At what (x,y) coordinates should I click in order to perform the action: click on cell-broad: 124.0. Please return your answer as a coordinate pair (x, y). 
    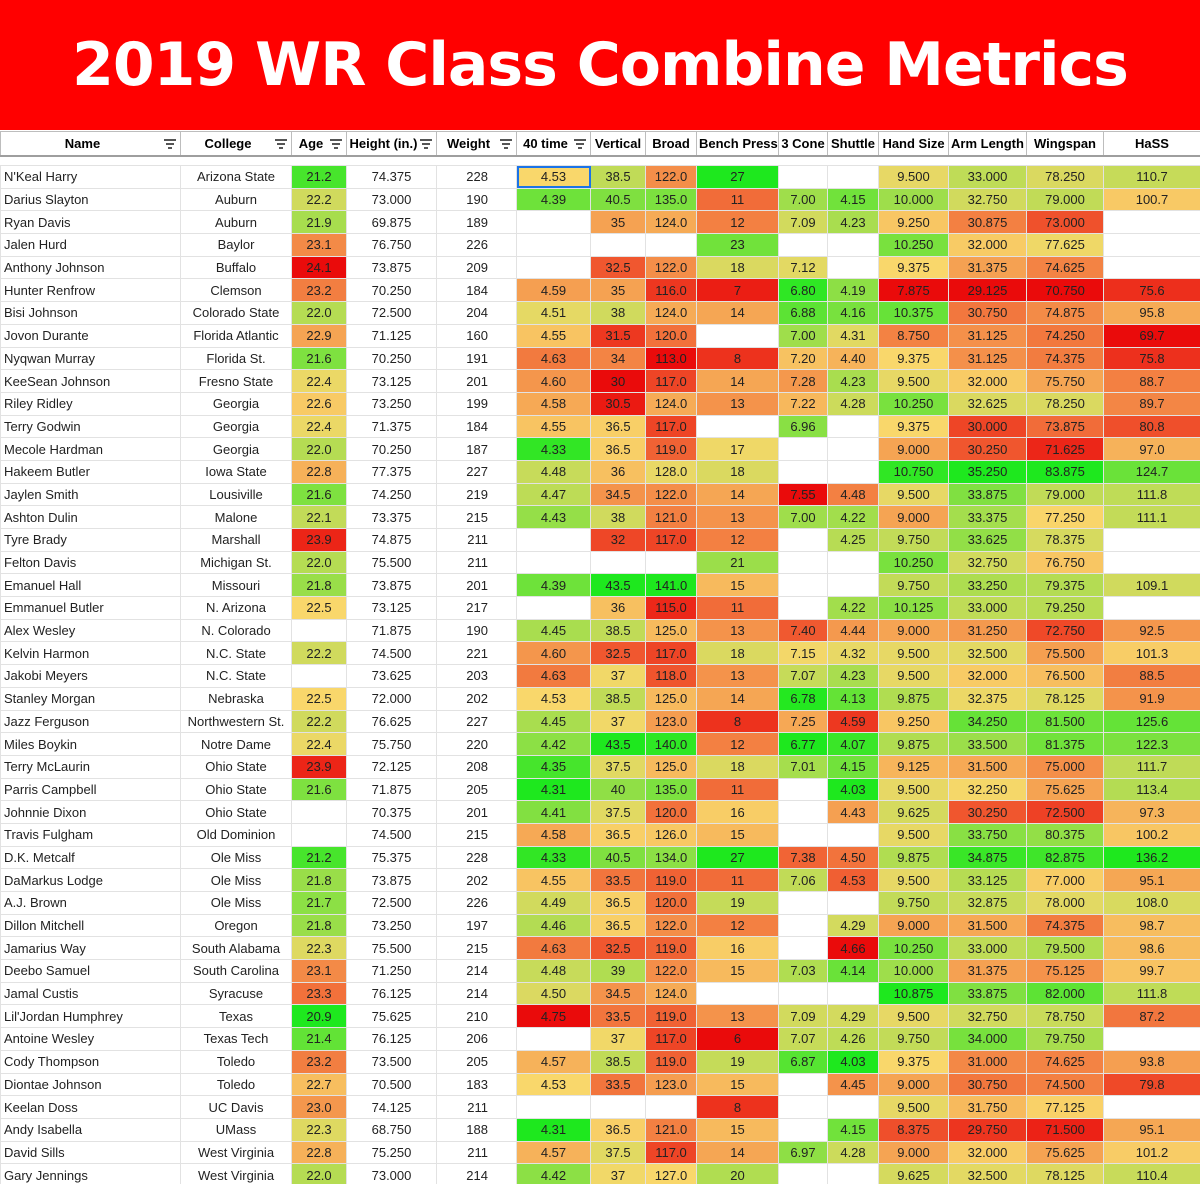
    Looking at the image, I should click on (671, 313).